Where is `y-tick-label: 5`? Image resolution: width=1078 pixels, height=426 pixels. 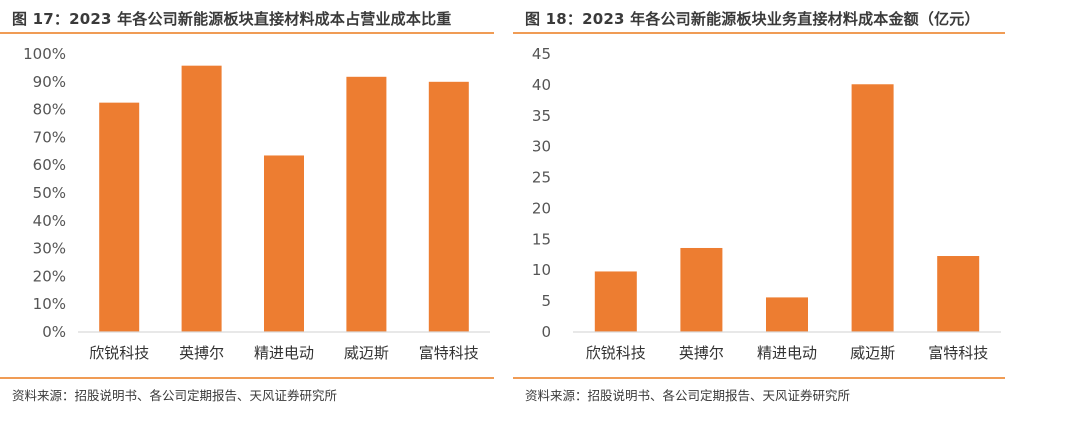 y-tick-label: 5 is located at coordinates (546, 301).